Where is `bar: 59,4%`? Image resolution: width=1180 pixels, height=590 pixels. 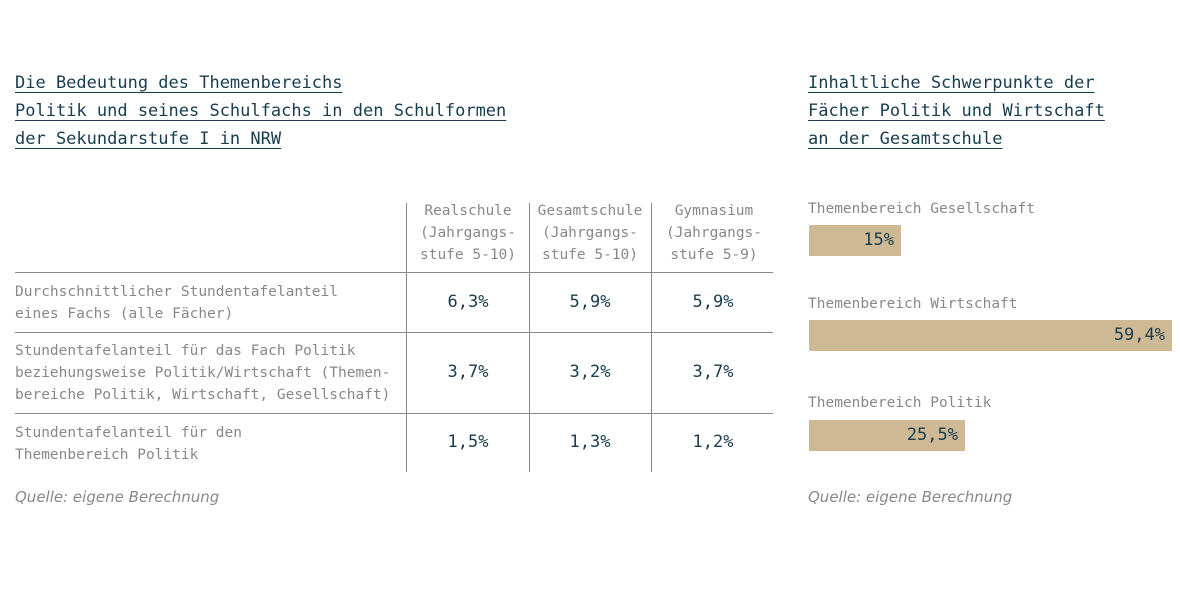
bar: 59,4% is located at coordinates (990, 335).